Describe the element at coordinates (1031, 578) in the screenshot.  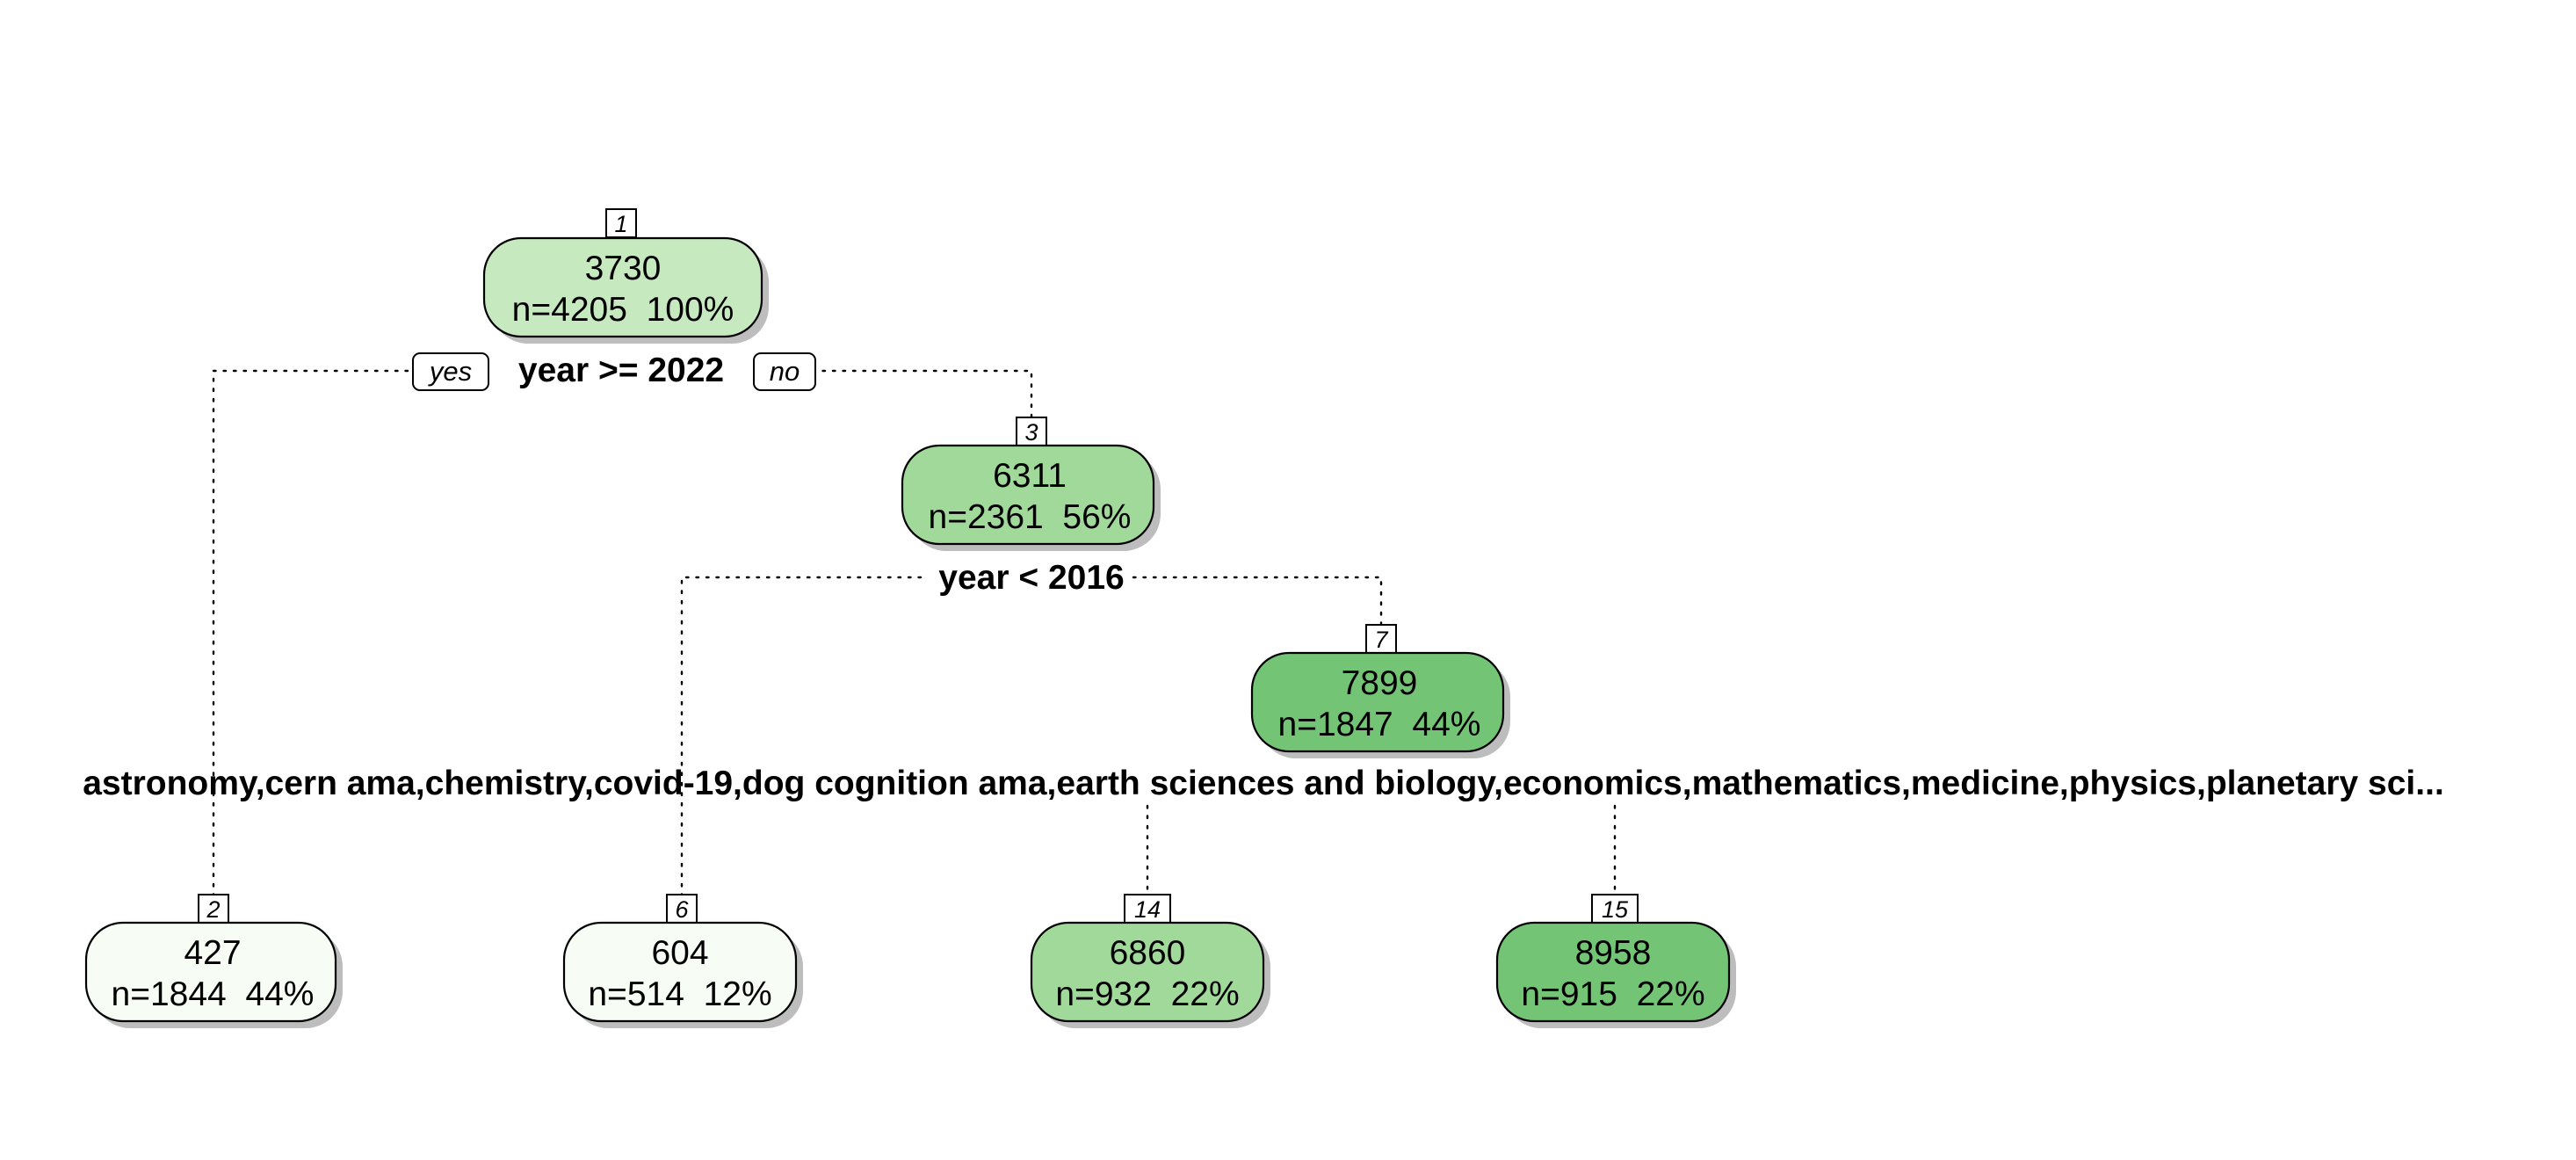
I see `split-label-year-lt-2016: year < 2016` at that location.